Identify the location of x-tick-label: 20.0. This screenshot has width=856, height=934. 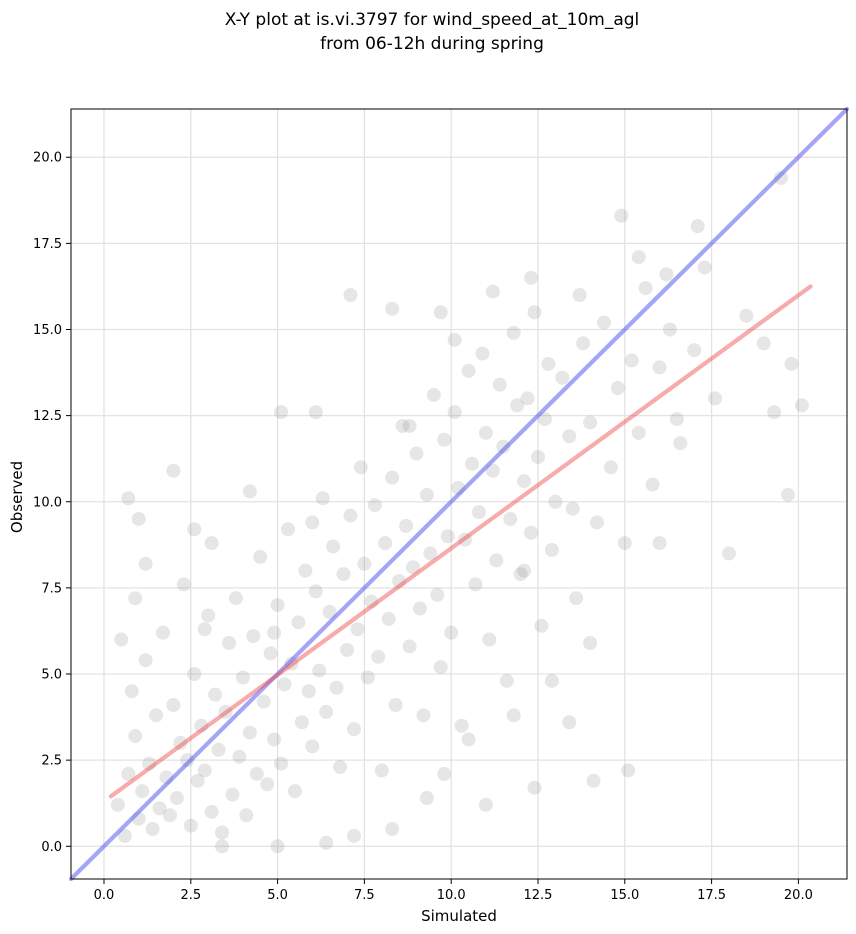
(798, 895).